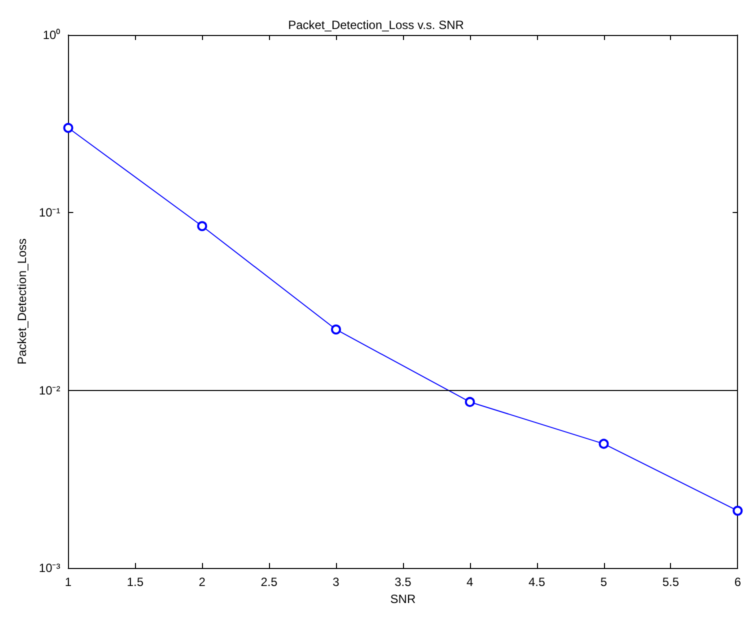 This screenshot has width=752, height=619. Describe the element at coordinates (68, 582) in the screenshot. I see `x-tick-label: 1` at that location.